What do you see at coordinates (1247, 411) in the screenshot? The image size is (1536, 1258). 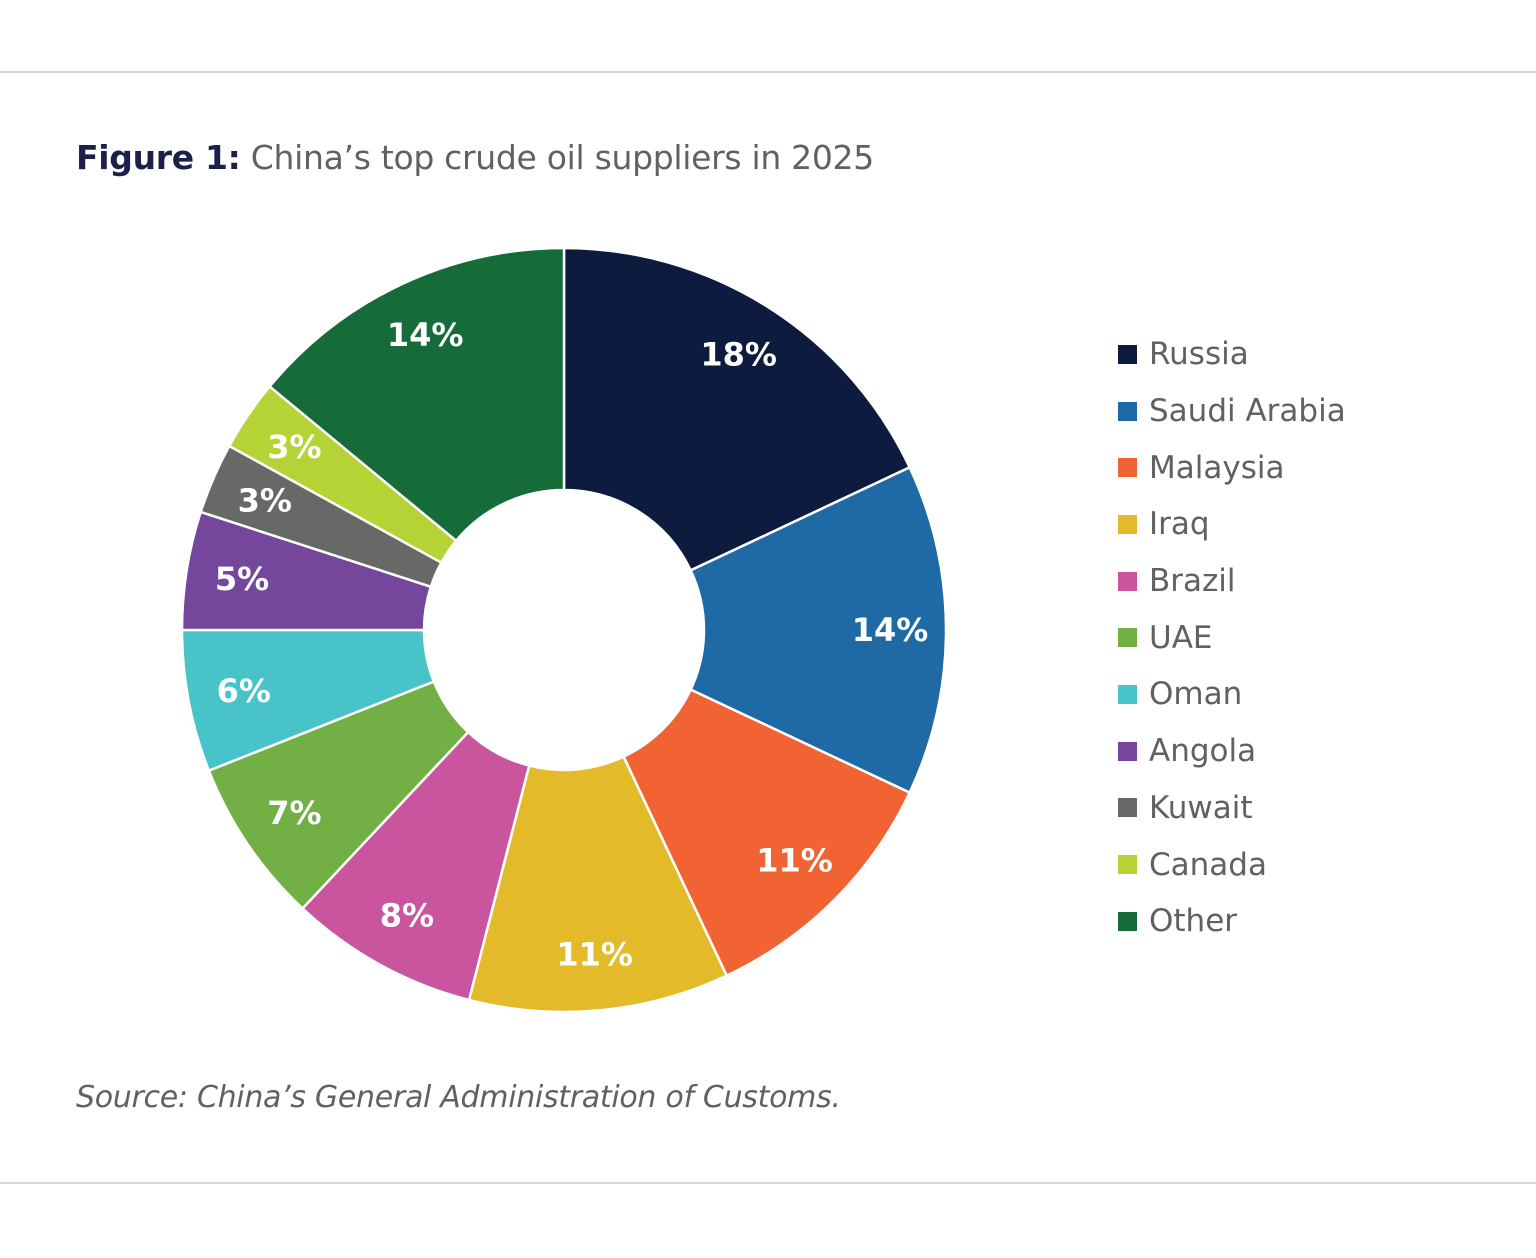 I see `legend-label: Saudi Arabia` at bounding box center [1247, 411].